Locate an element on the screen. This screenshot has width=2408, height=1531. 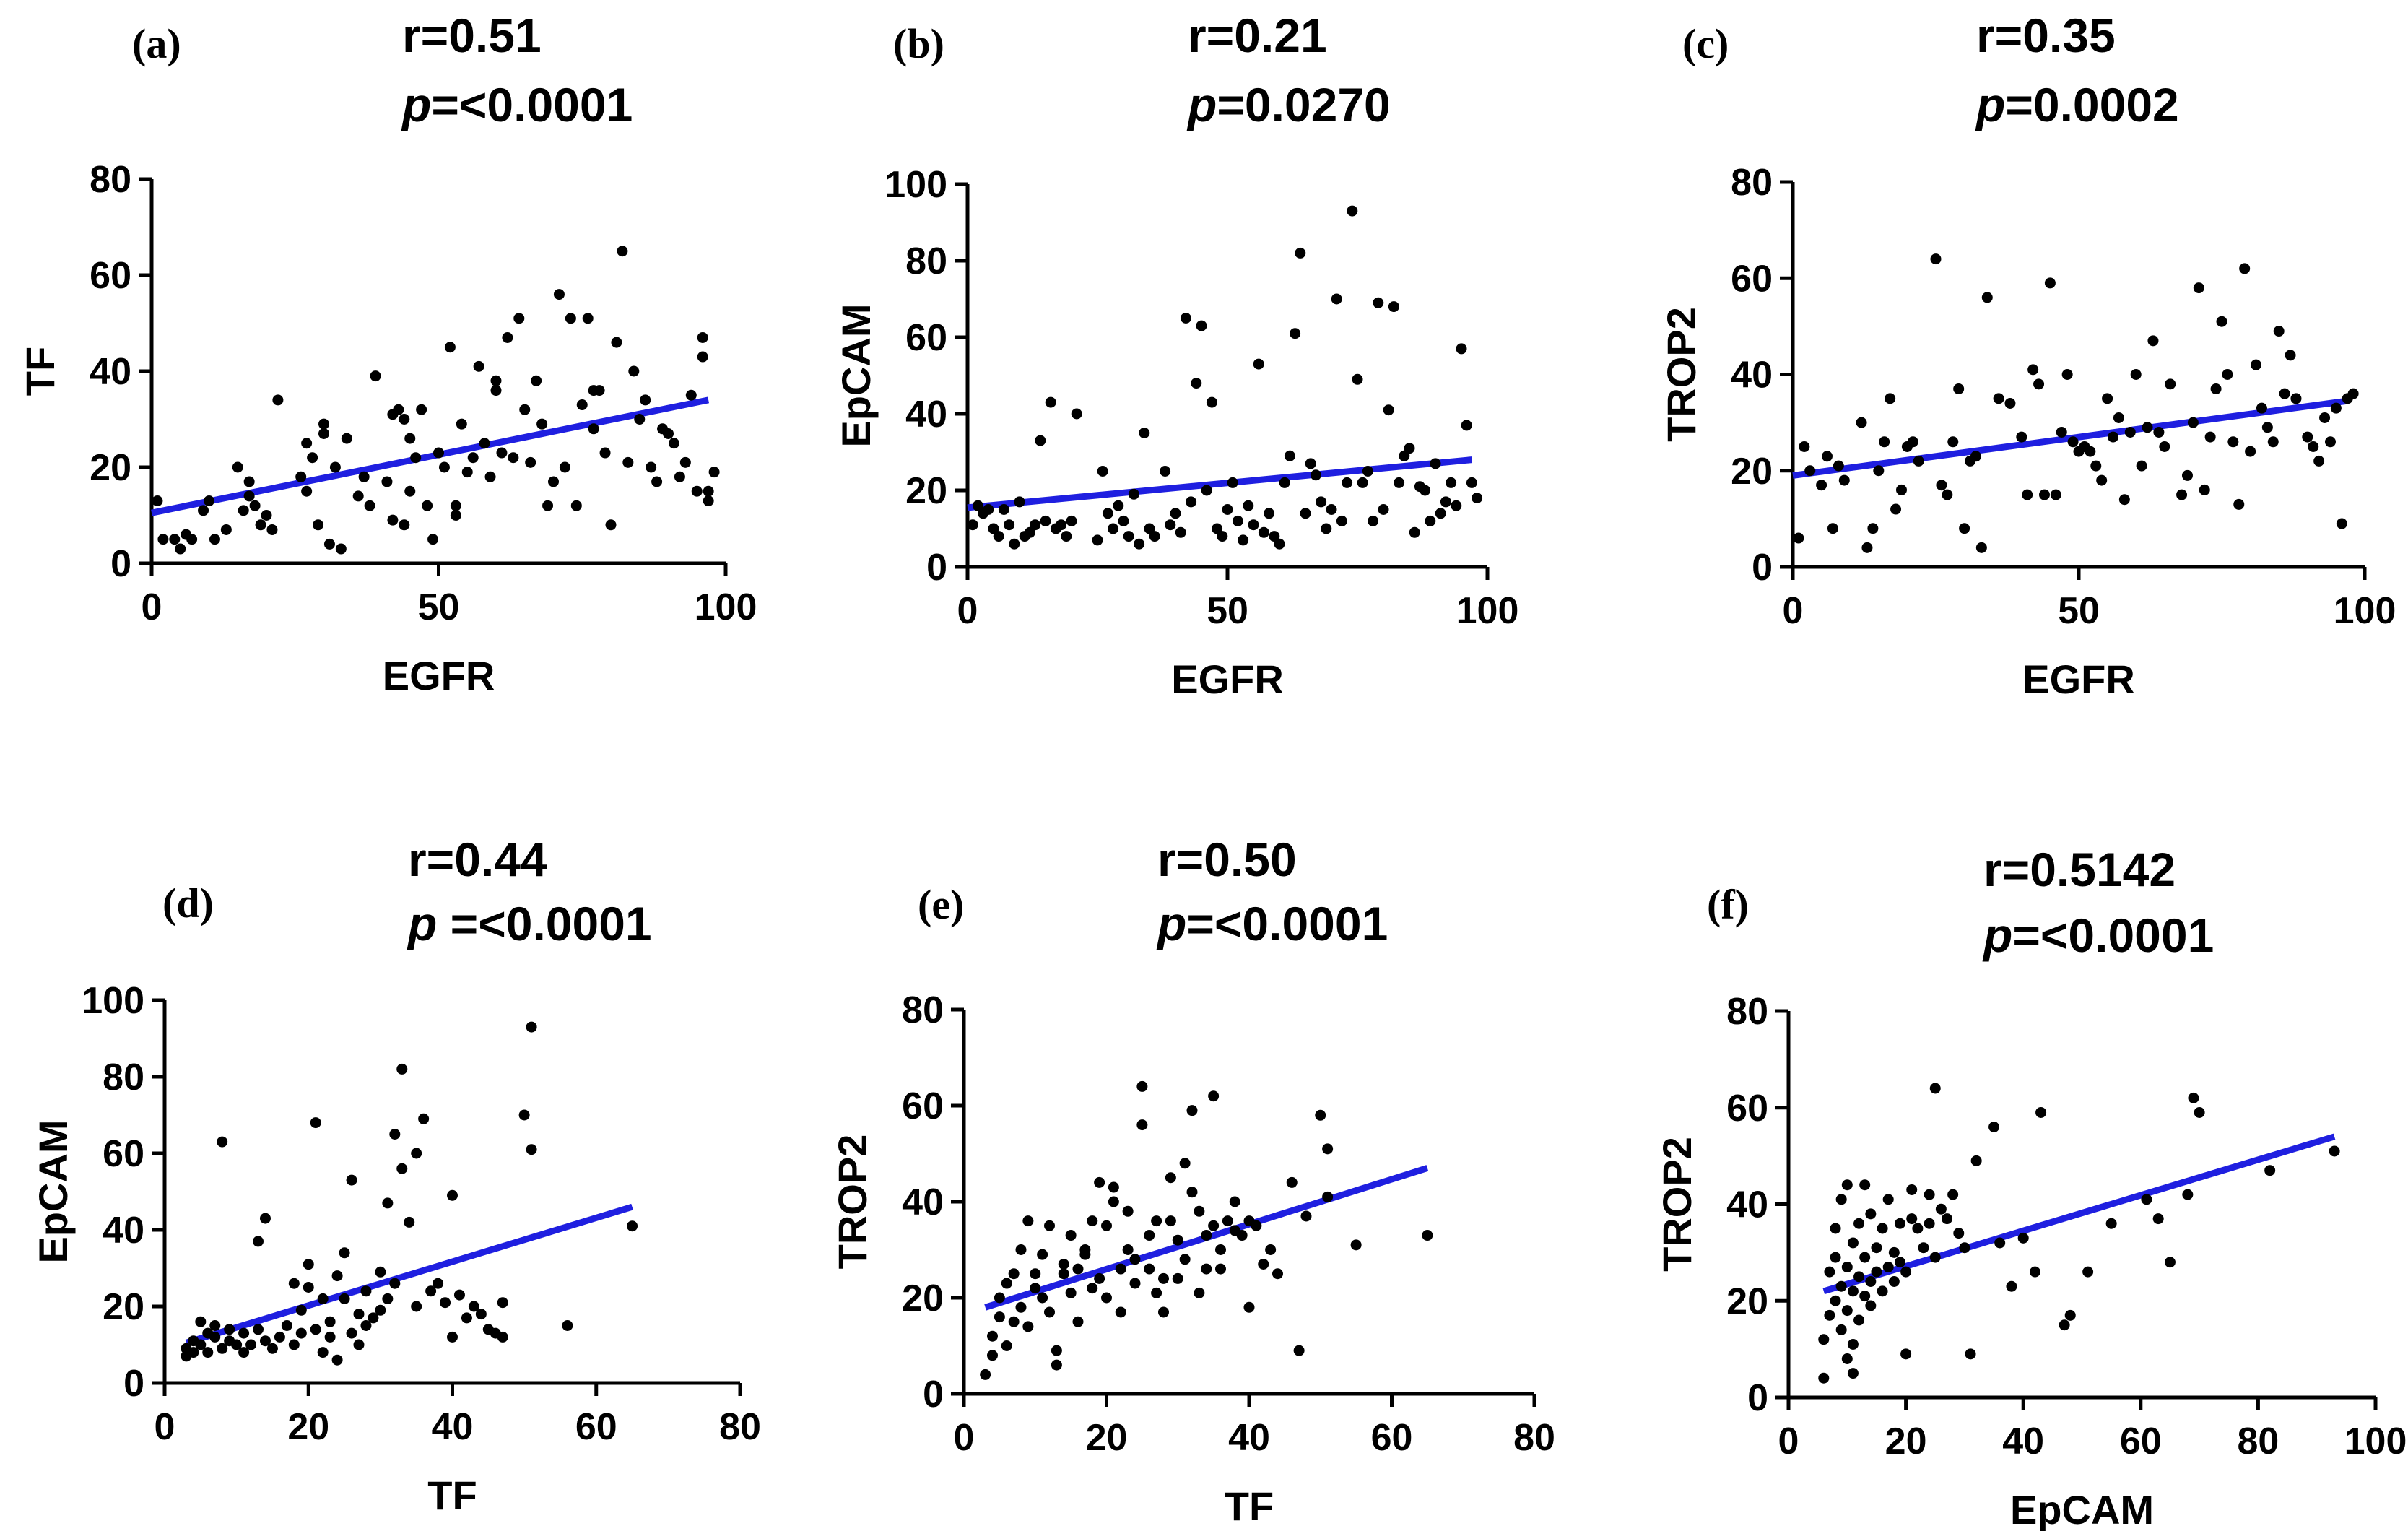
y-tick-label: 80 is located at coordinates (110, 180).